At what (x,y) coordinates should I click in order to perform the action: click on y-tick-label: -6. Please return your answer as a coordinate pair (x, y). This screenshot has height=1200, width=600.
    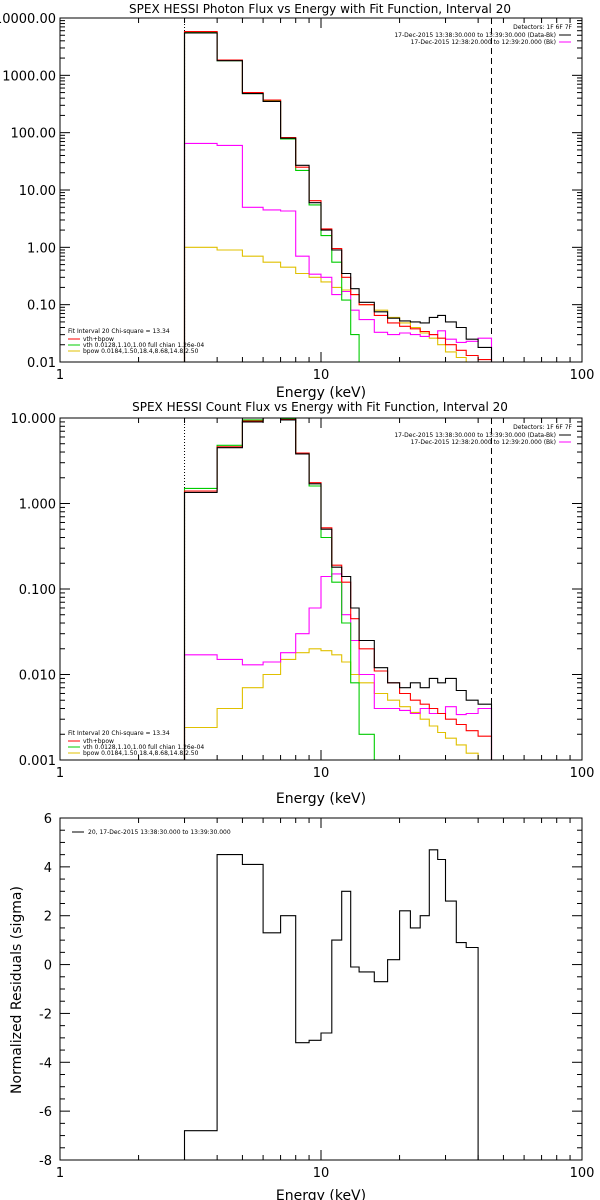
    Looking at the image, I should click on (45, 1112).